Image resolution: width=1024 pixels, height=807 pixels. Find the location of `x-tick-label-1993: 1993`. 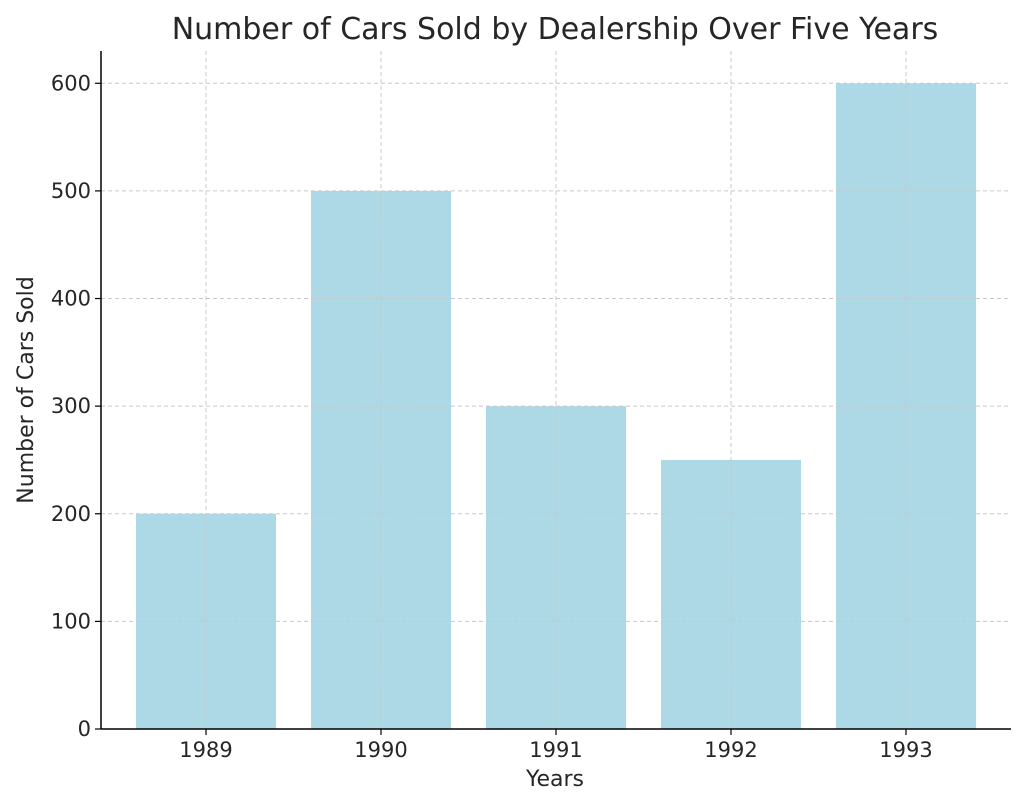

x-tick-label-1993: 1993 is located at coordinates (905, 750).